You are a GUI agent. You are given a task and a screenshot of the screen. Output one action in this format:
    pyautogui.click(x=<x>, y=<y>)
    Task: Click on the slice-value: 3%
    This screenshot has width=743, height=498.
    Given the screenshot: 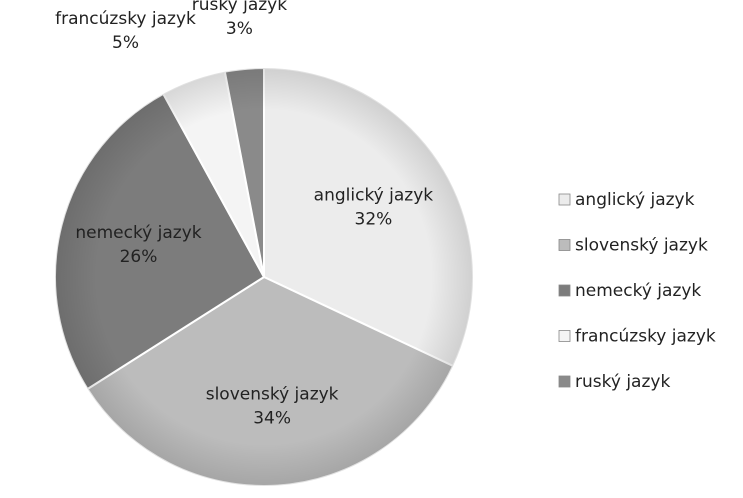 What is the action you would take?
    pyautogui.click(x=239, y=29)
    